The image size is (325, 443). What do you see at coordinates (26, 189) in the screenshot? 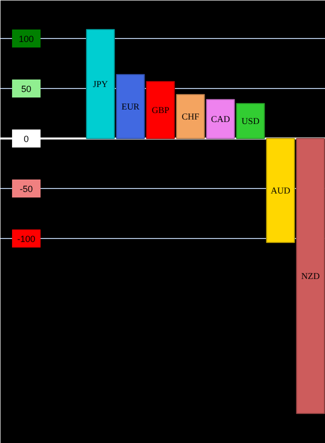
I see `y-tick-label: -50` at bounding box center [26, 189].